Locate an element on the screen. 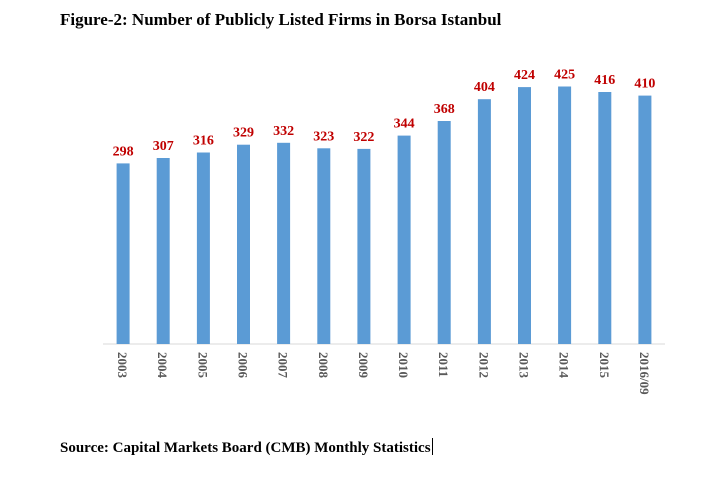 This screenshot has height=479, width=711. x-tick-label-2005: 2005 is located at coordinates (202, 365).